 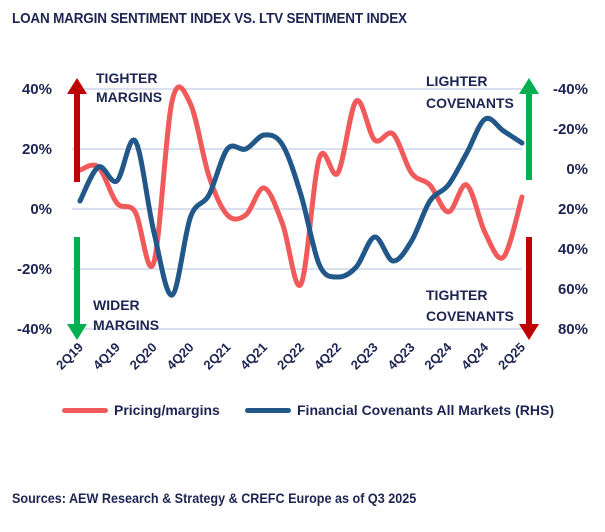 I want to click on x-tick-label: 2Q24, so click(x=438, y=356).